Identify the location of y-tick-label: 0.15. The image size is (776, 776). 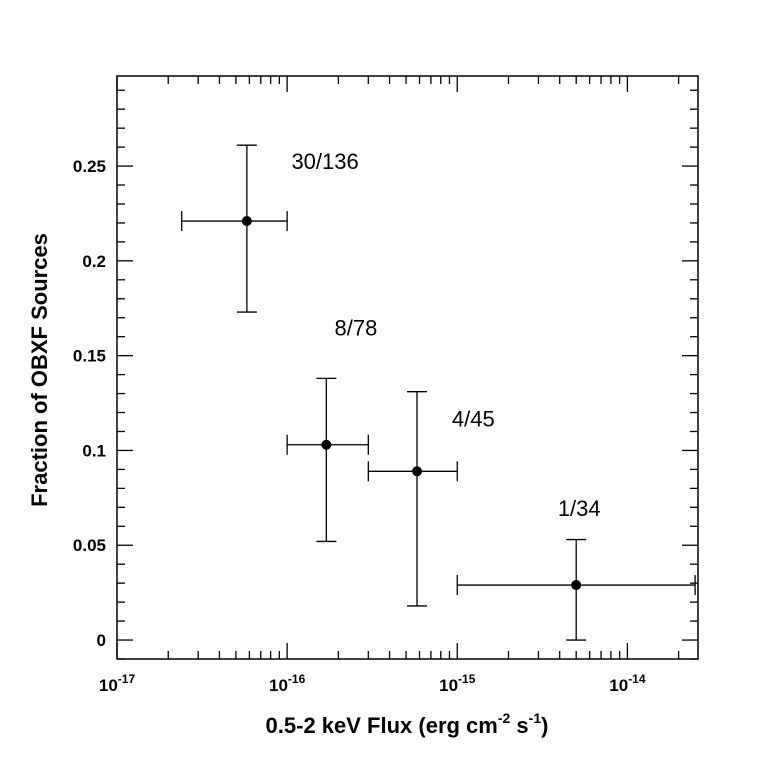
(89, 356).